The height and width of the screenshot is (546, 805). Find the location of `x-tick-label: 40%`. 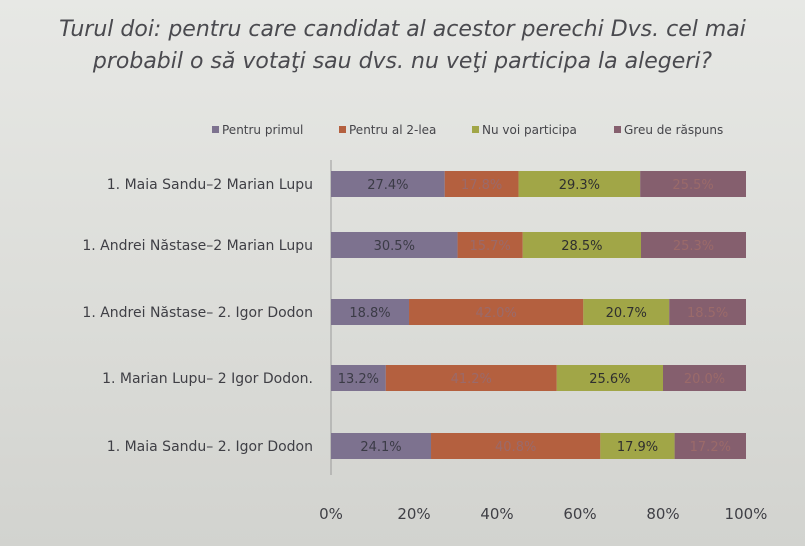

x-tick-label: 40% is located at coordinates (496, 514).